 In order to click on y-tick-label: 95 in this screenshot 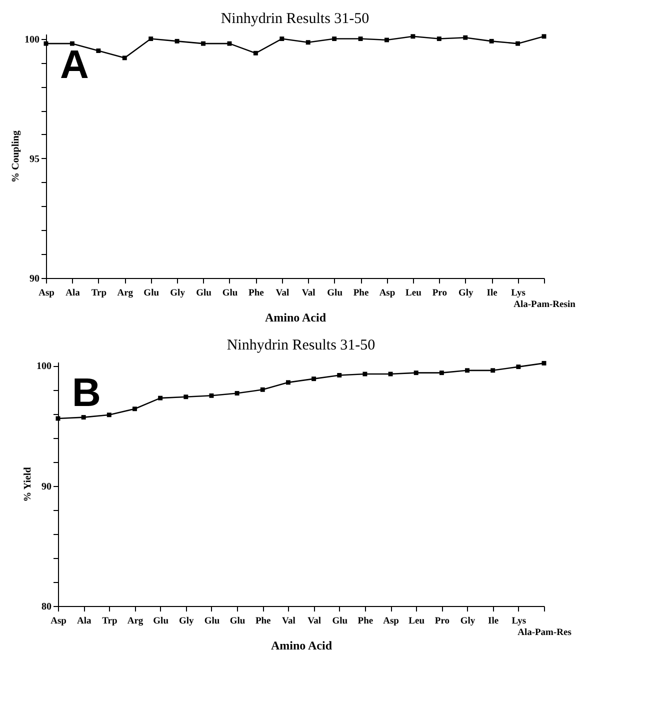, I will do `click(35, 159)`.